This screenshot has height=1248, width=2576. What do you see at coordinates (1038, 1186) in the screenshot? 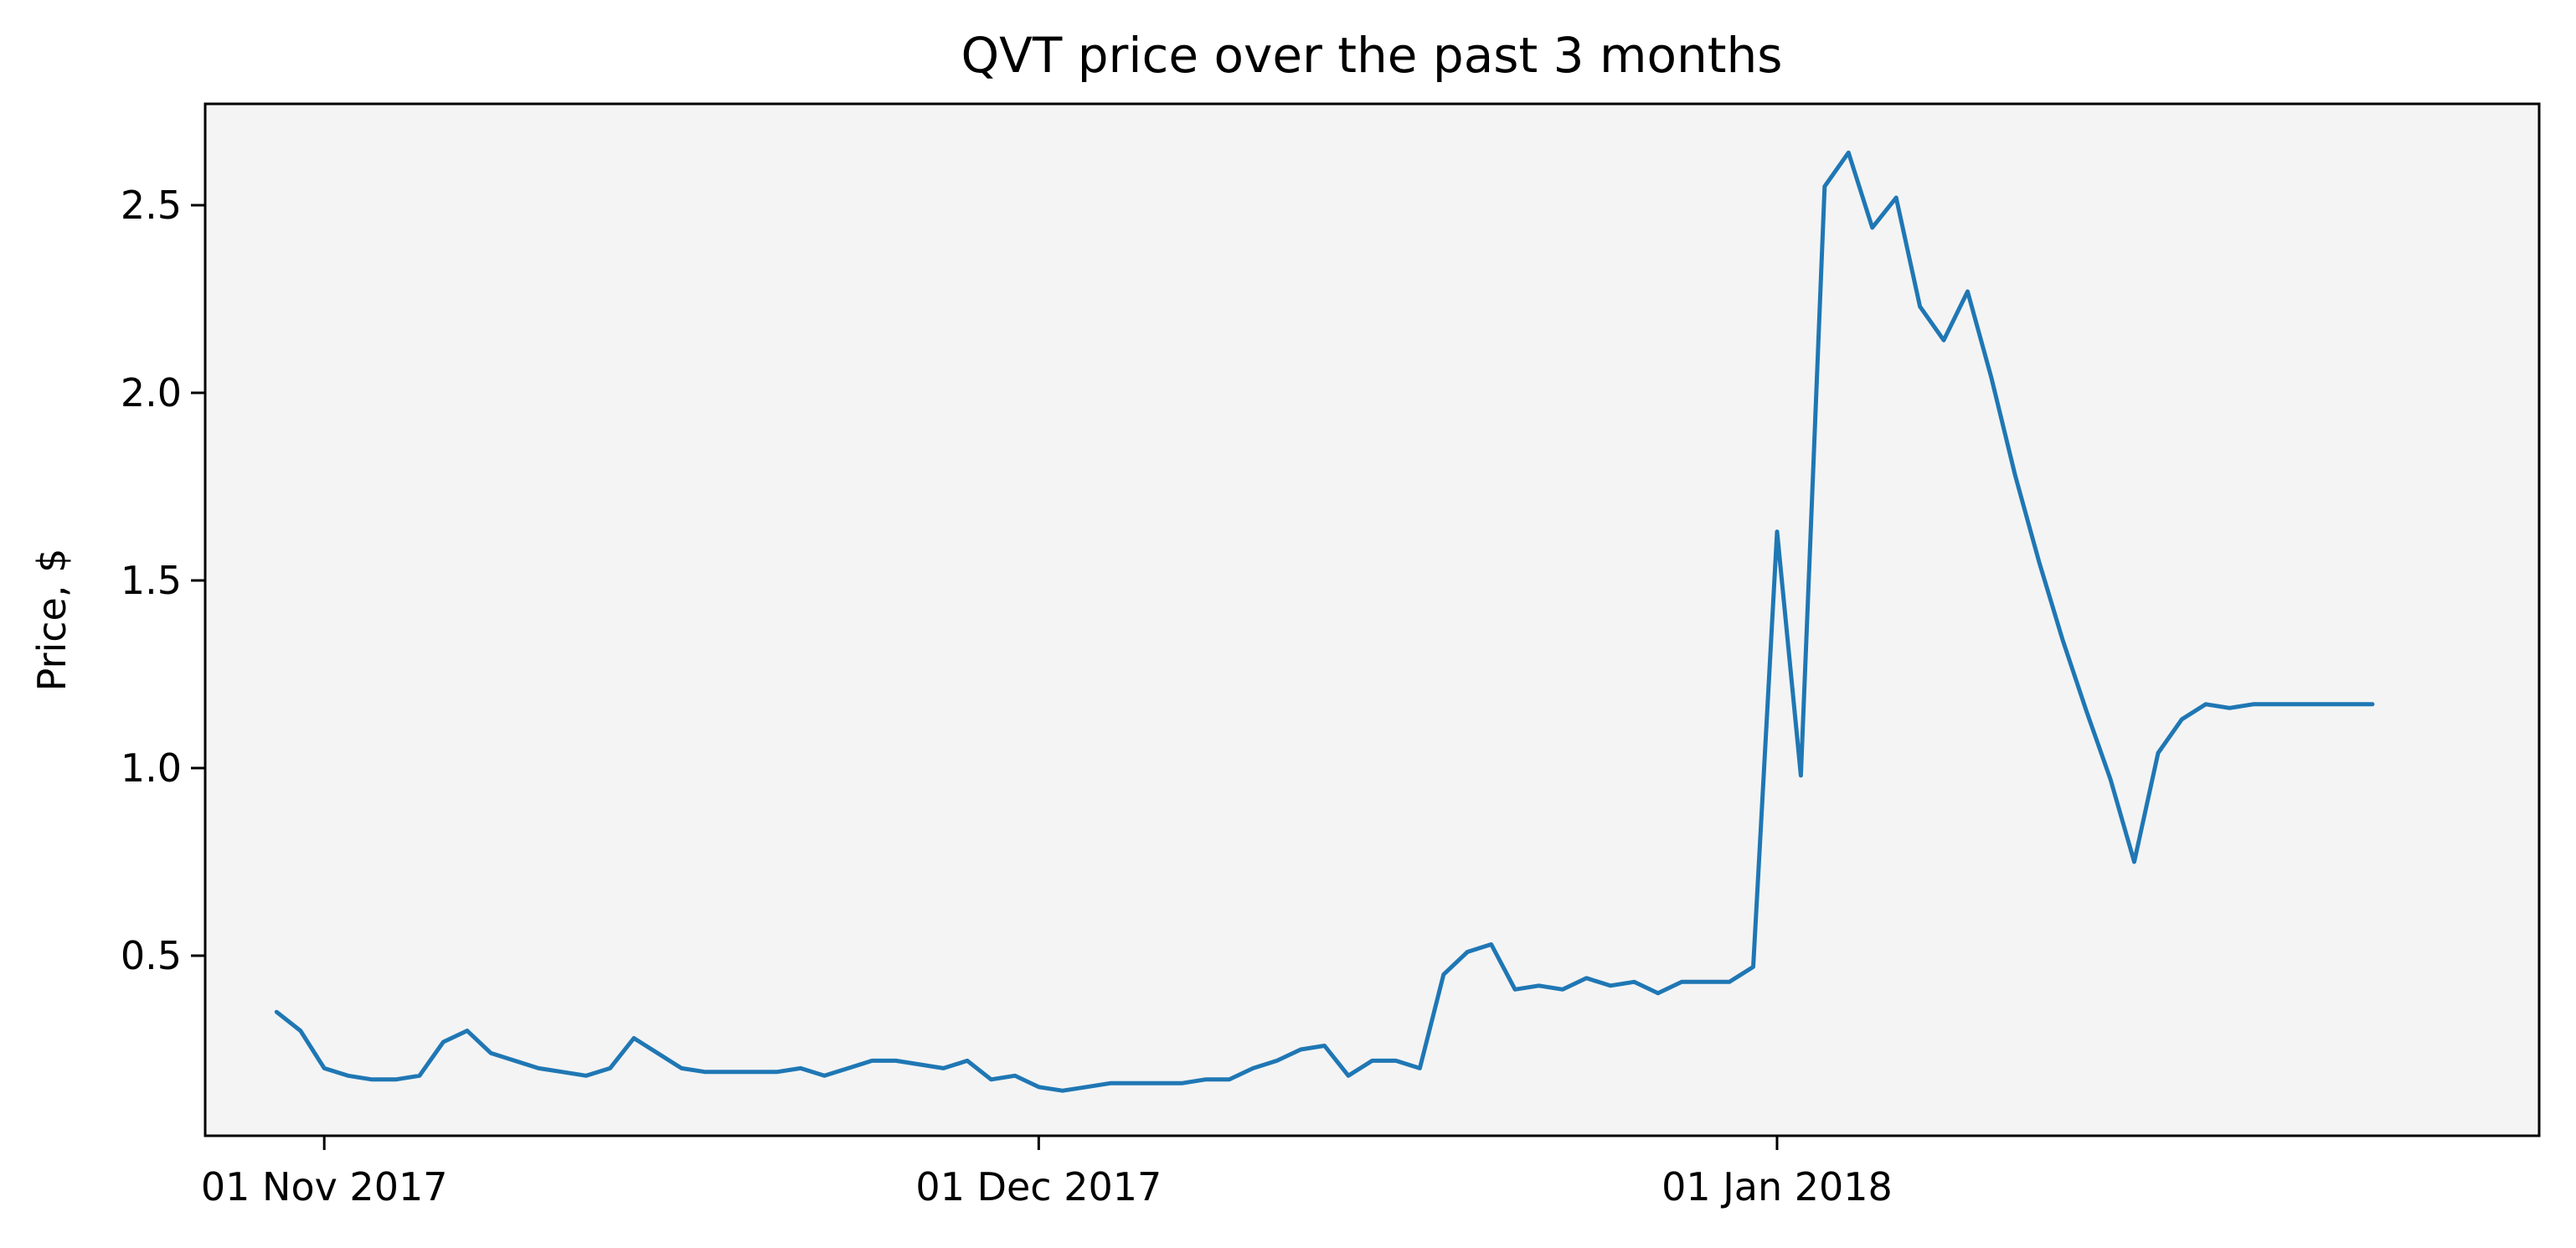
I see `x-tick-label: 01 Dec 2017` at bounding box center [1038, 1186].